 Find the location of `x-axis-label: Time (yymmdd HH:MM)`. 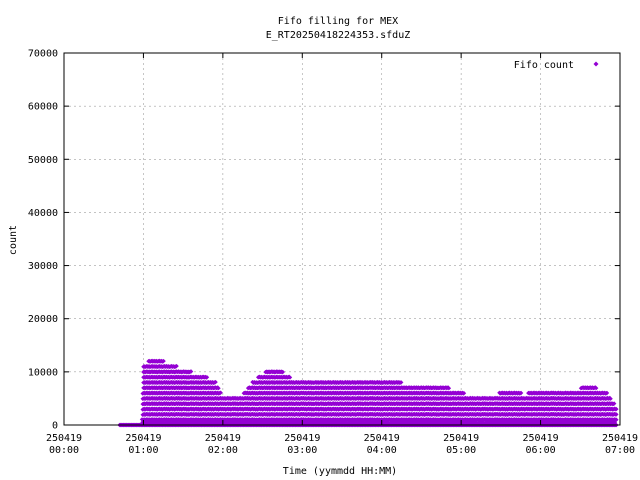

x-axis-label: Time (yymmdd HH:MM) is located at coordinates (340, 471).